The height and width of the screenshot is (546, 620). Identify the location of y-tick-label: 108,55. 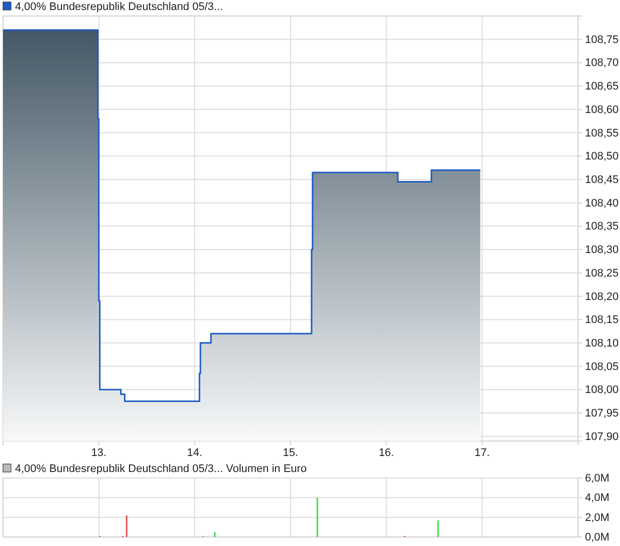
(602, 133).